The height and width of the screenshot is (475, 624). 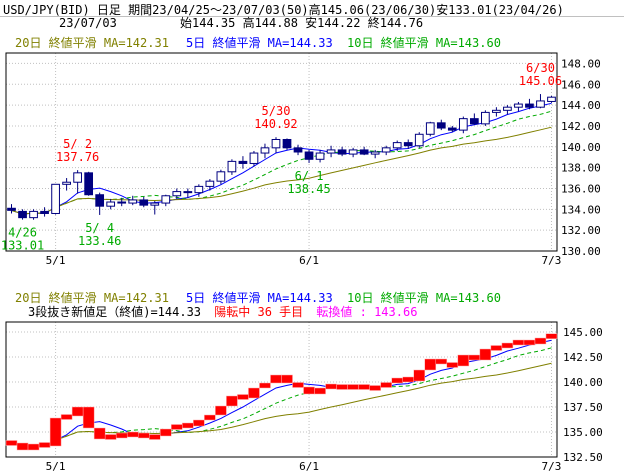 What do you see at coordinates (309, 176) in the screenshot?
I see `low-annotation-date: 6/ 1` at bounding box center [309, 176].